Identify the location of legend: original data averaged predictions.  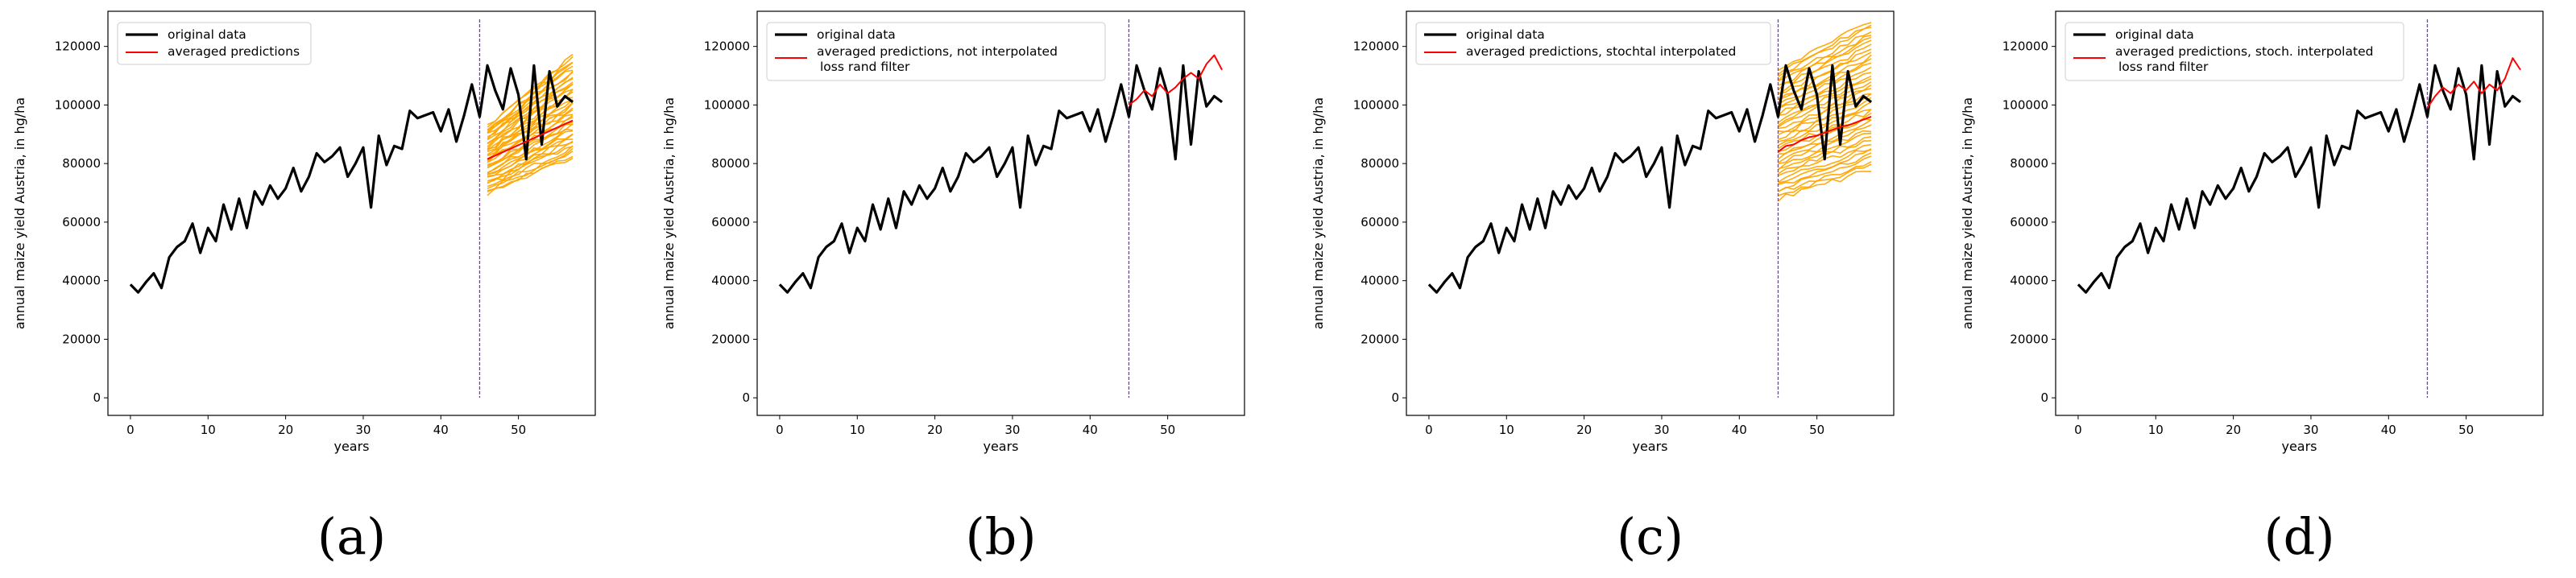
(214, 43).